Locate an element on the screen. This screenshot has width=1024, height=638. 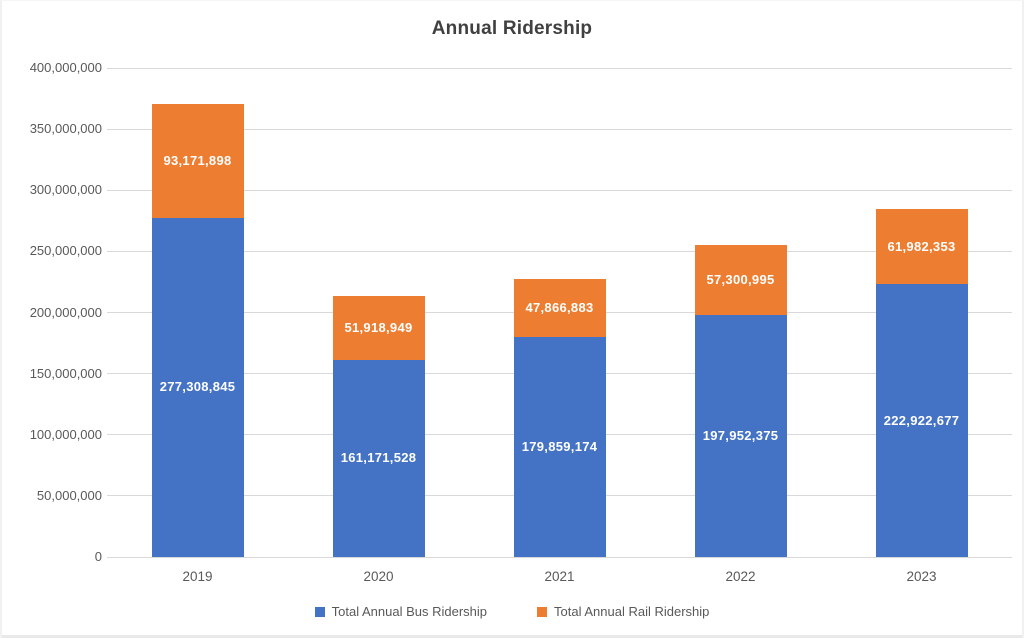
y-axis-tick-label: 150,000,000 is located at coordinates (65, 373).